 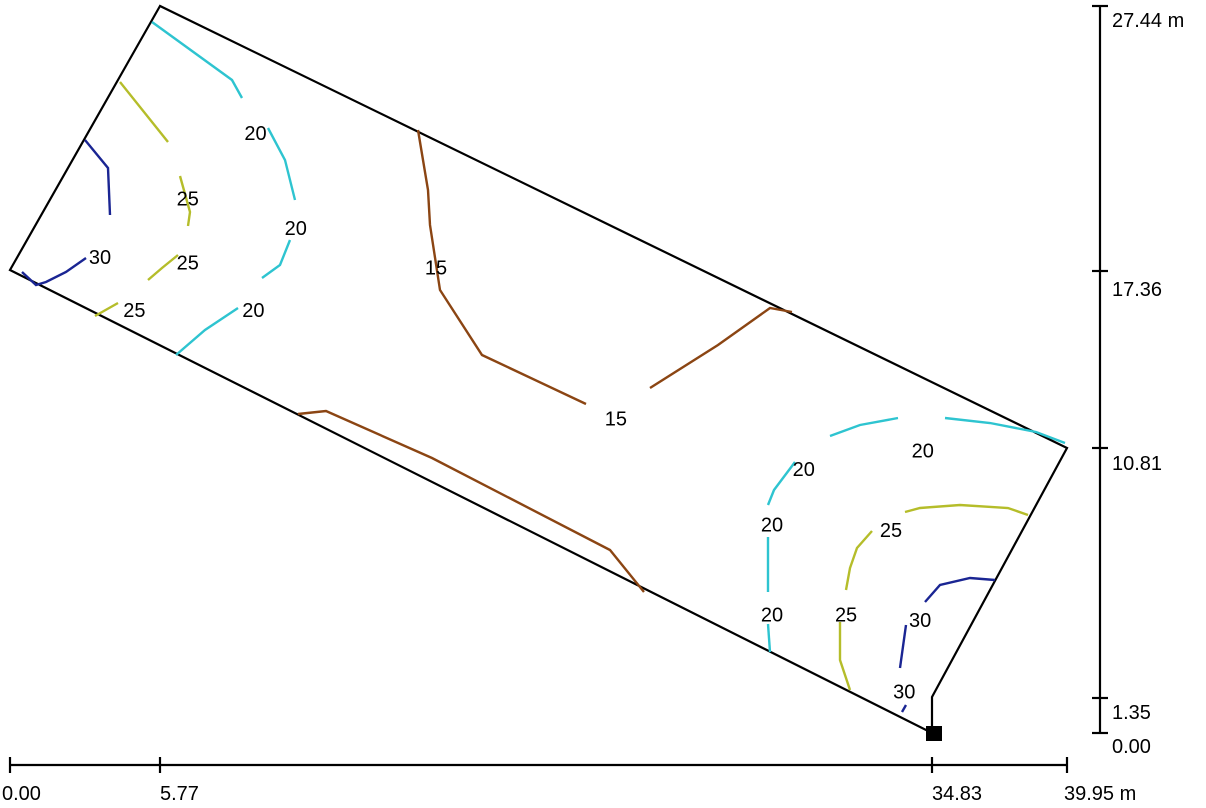 I want to click on contour-15-upper, so click(x=501, y=267).